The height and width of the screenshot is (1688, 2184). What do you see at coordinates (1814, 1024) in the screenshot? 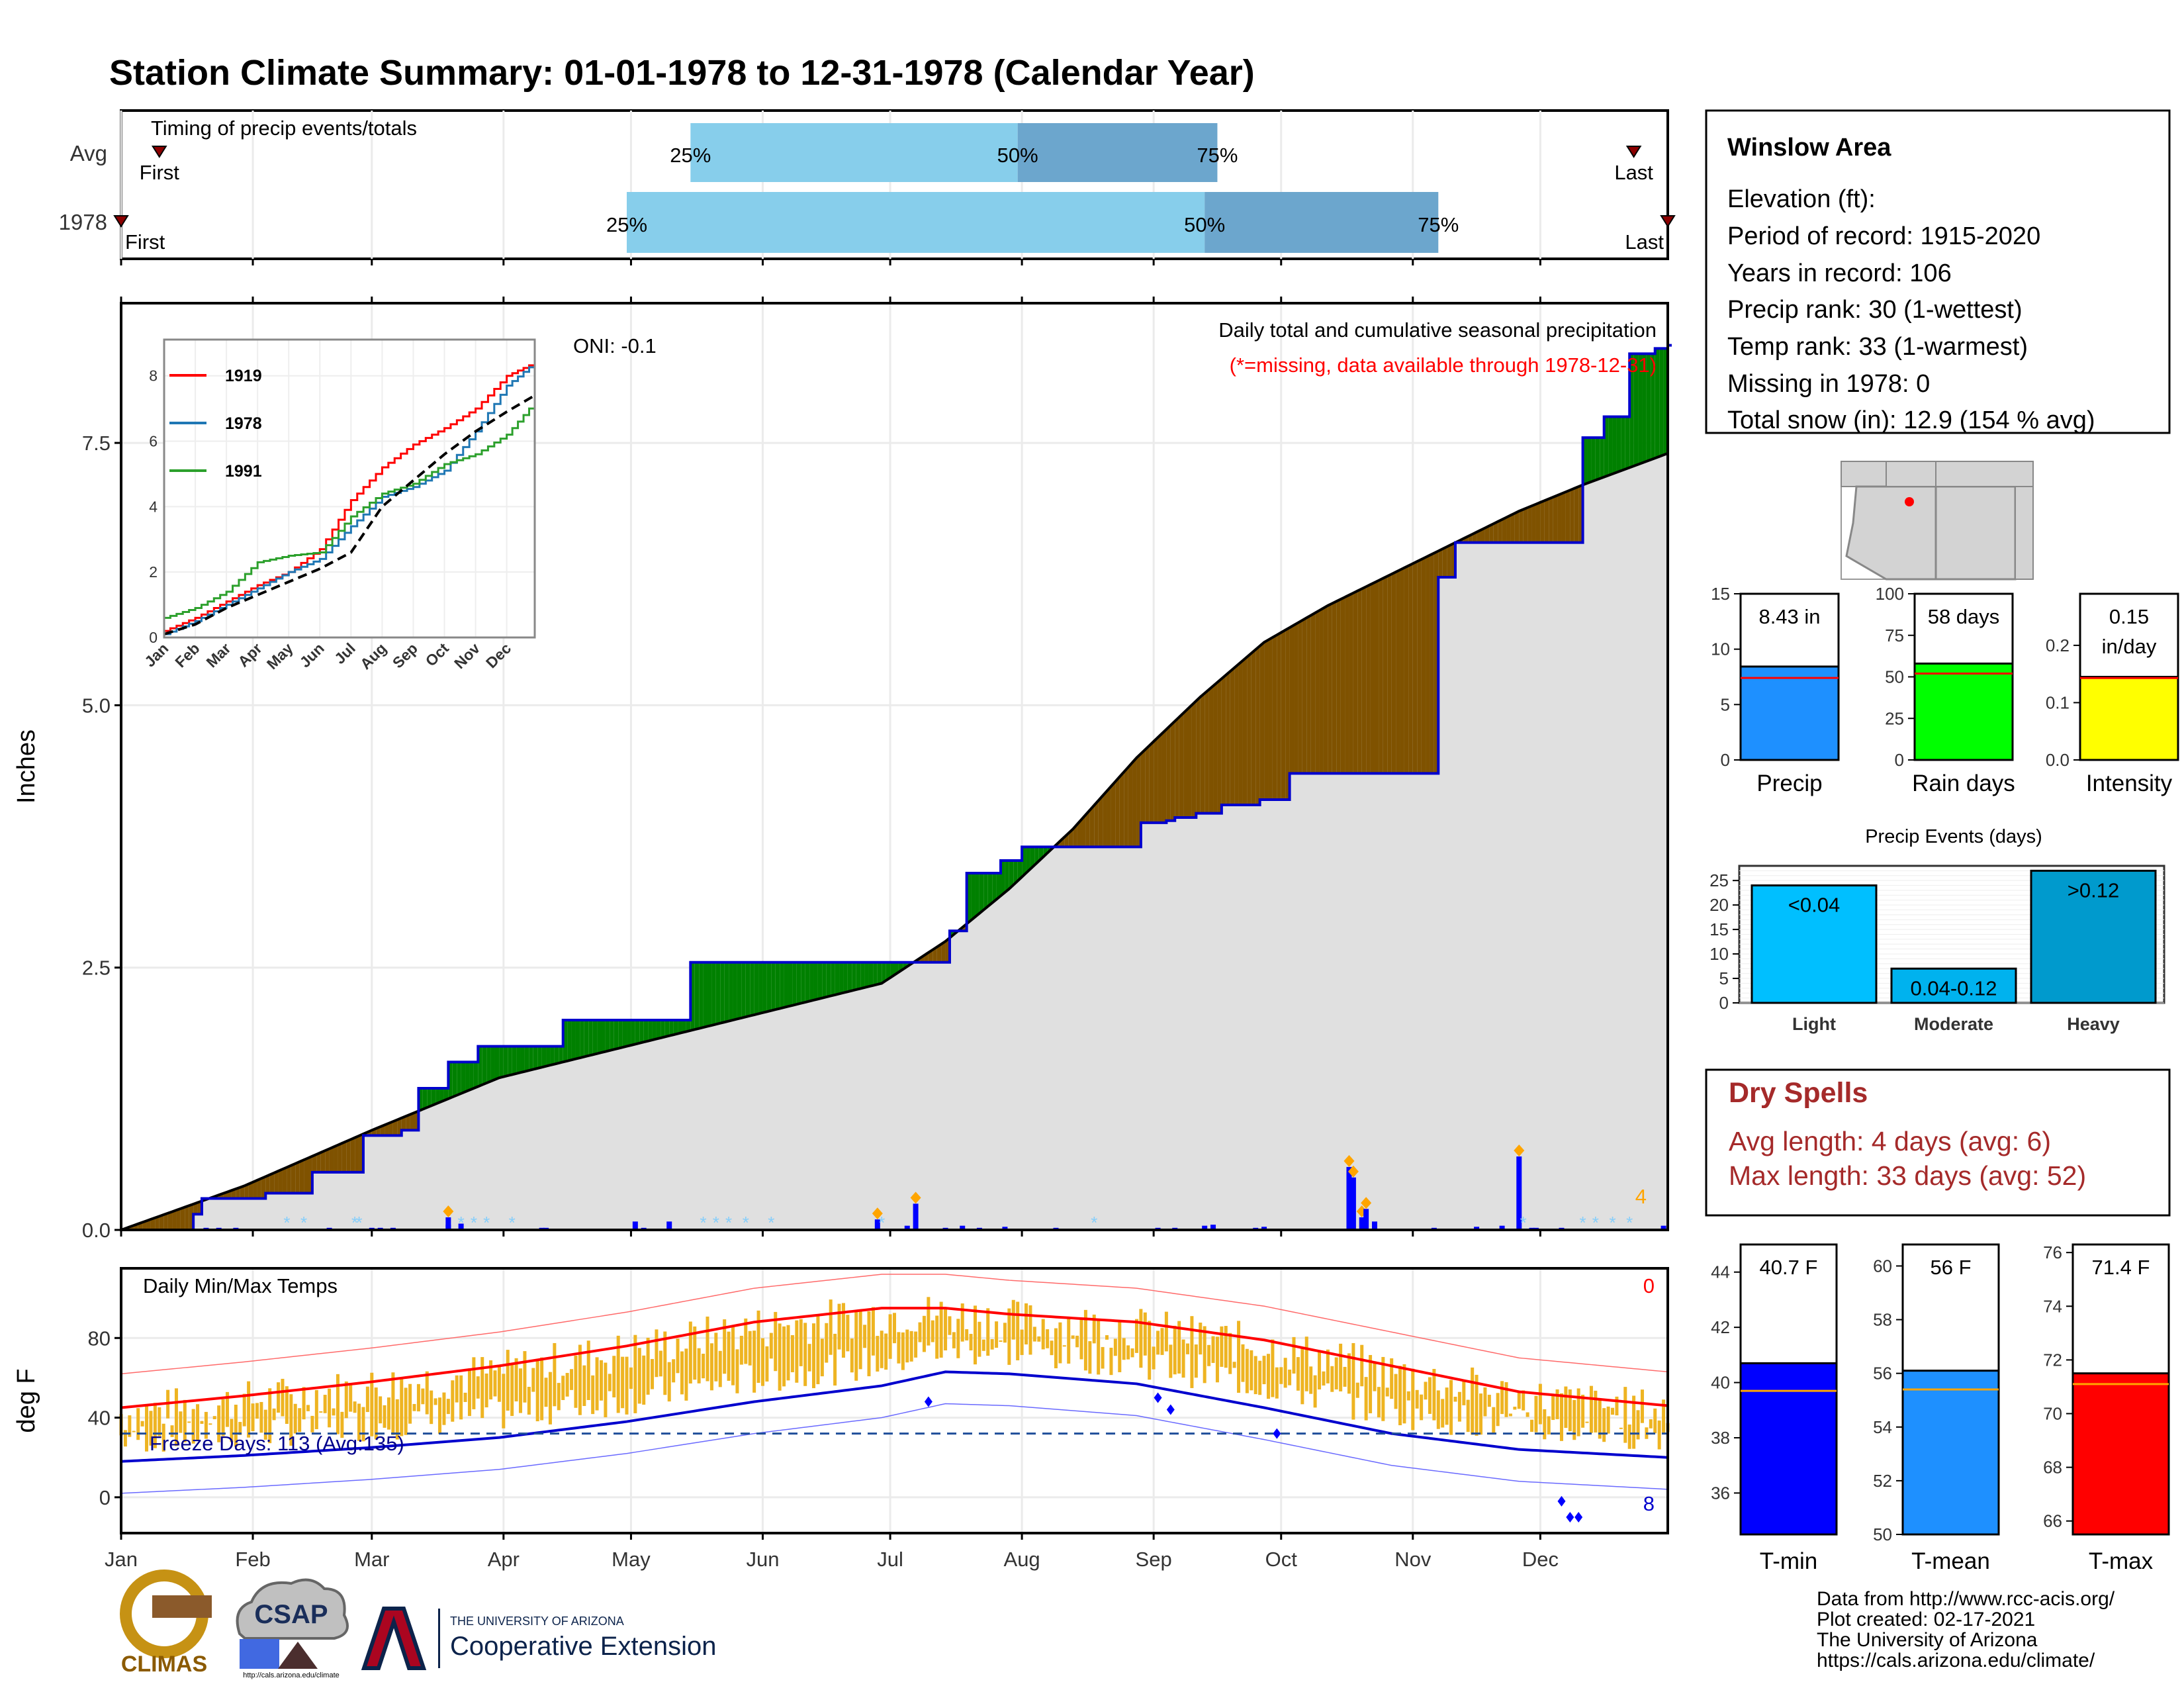
I see `events-xlabel: Light` at bounding box center [1814, 1024].